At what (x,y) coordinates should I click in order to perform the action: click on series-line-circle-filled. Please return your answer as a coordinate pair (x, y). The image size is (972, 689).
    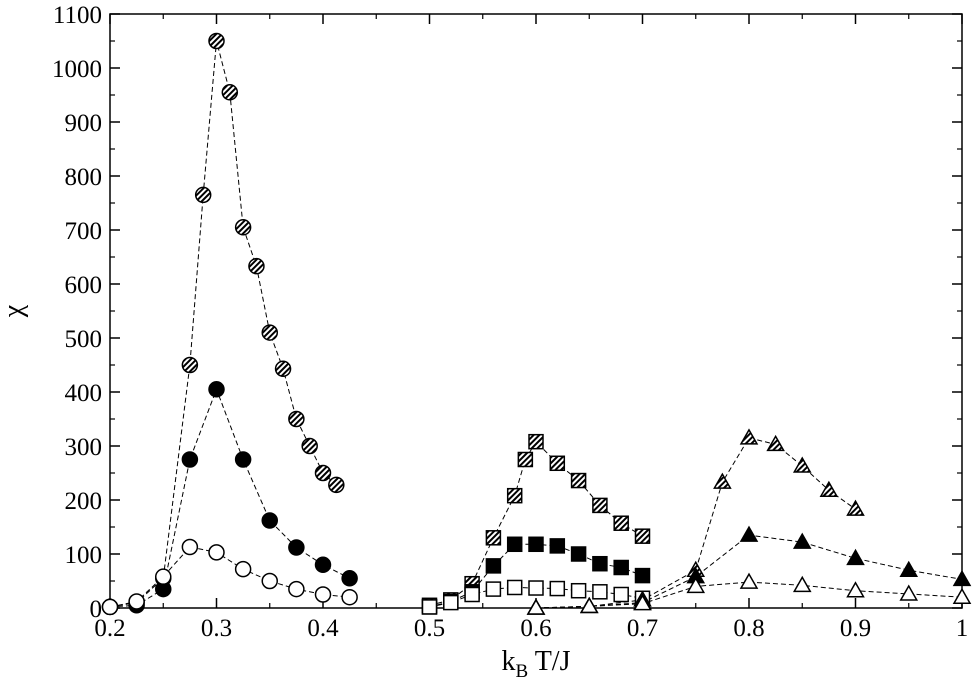
    Looking at the image, I should click on (229, 497).